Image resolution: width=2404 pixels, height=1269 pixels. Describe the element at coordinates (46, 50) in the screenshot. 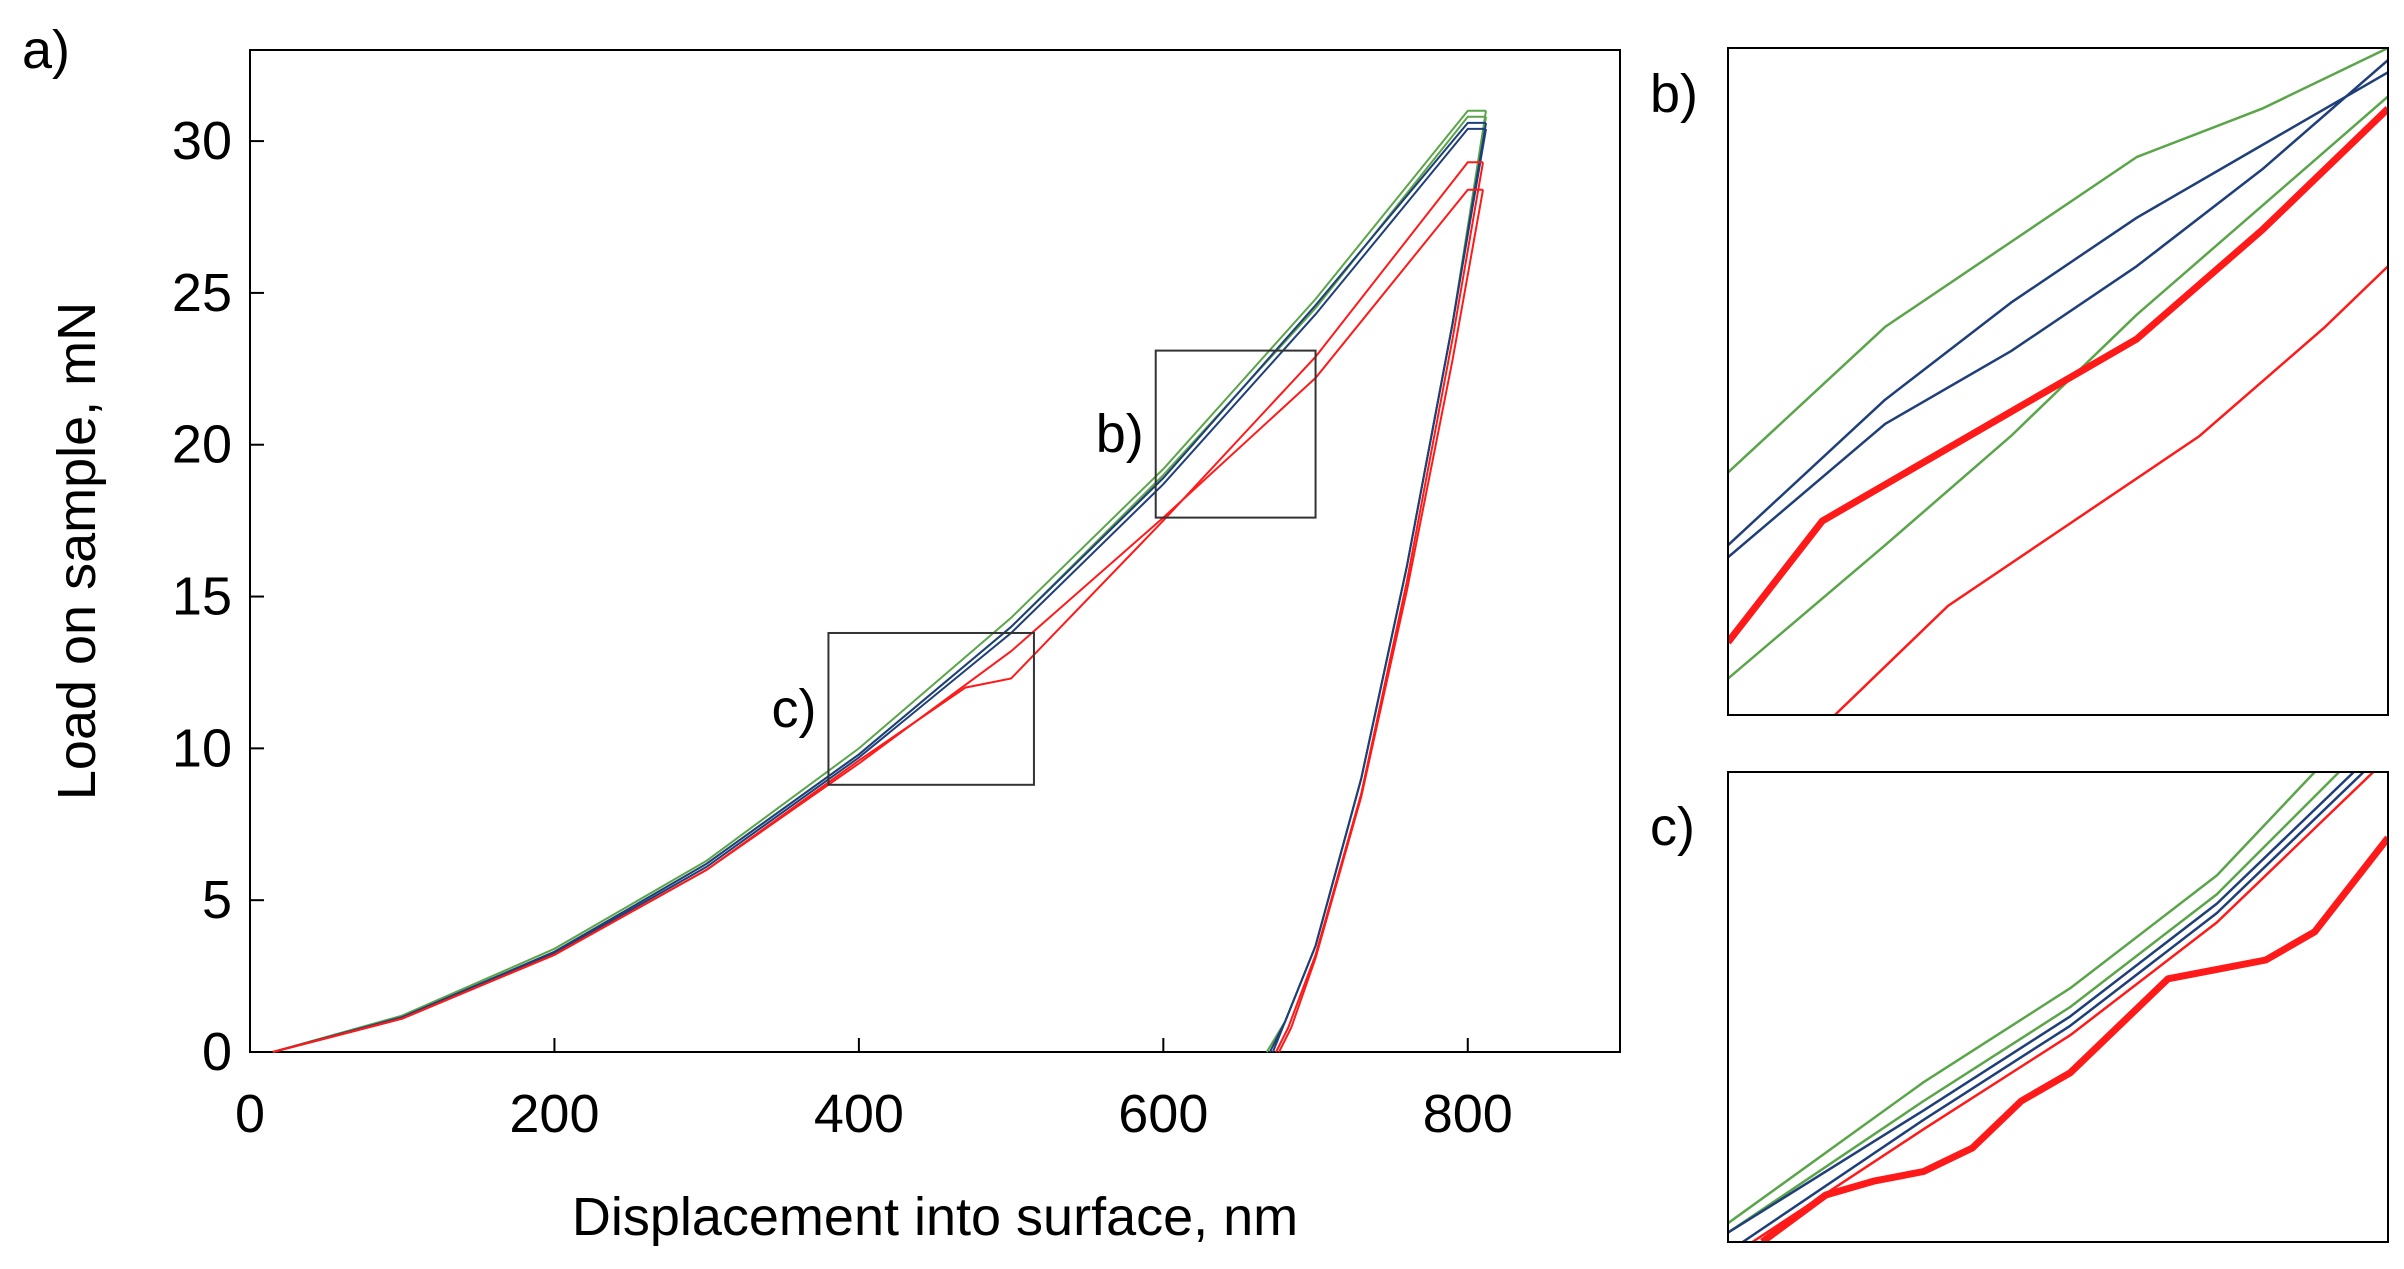

I see `panel-label-a: a)` at that location.